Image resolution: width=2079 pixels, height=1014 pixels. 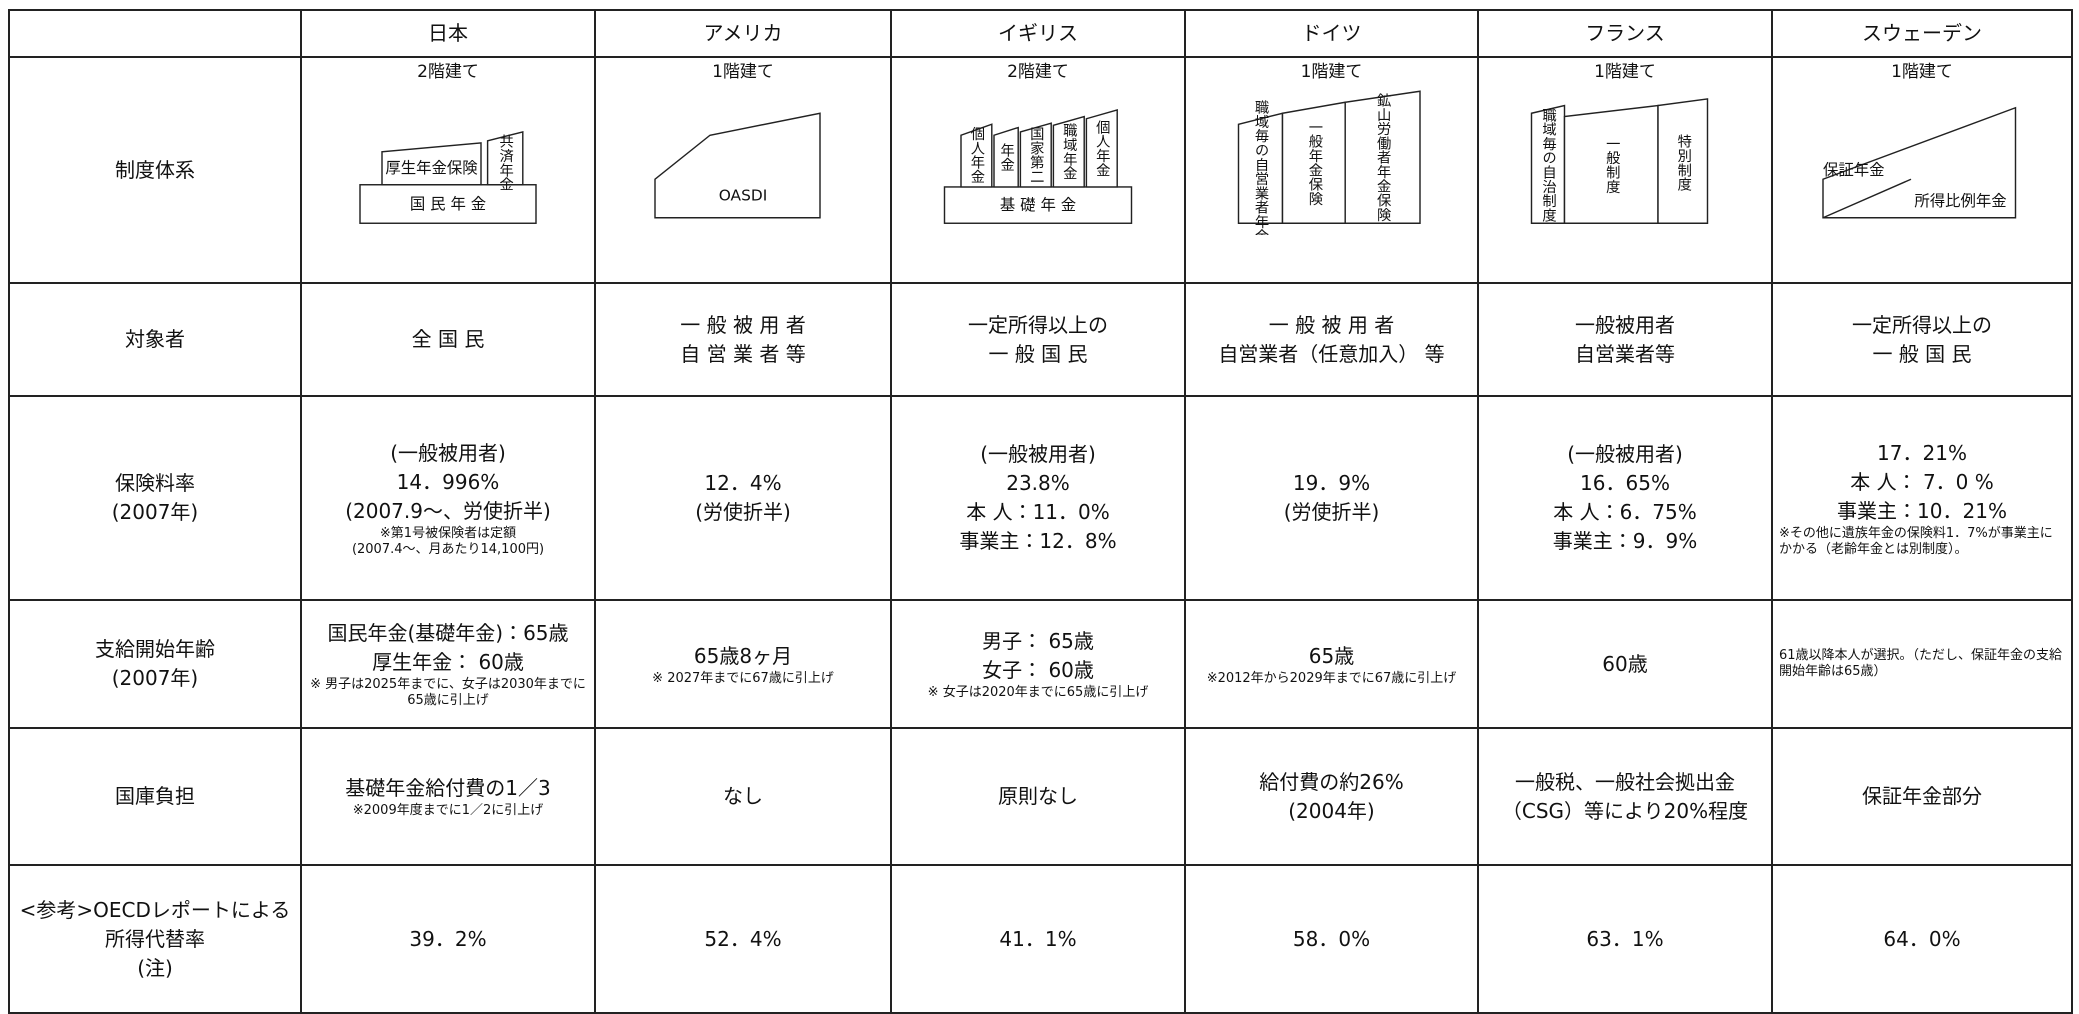 What do you see at coordinates (1006, 156) in the screenshot?
I see `diagram-label: 年金` at bounding box center [1006, 156].